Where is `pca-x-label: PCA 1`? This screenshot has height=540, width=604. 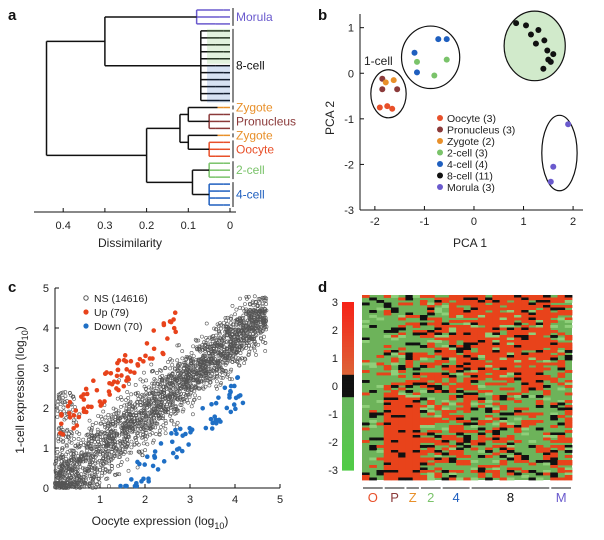
pca-x-label: PCA 1 is located at coordinates (470, 243).